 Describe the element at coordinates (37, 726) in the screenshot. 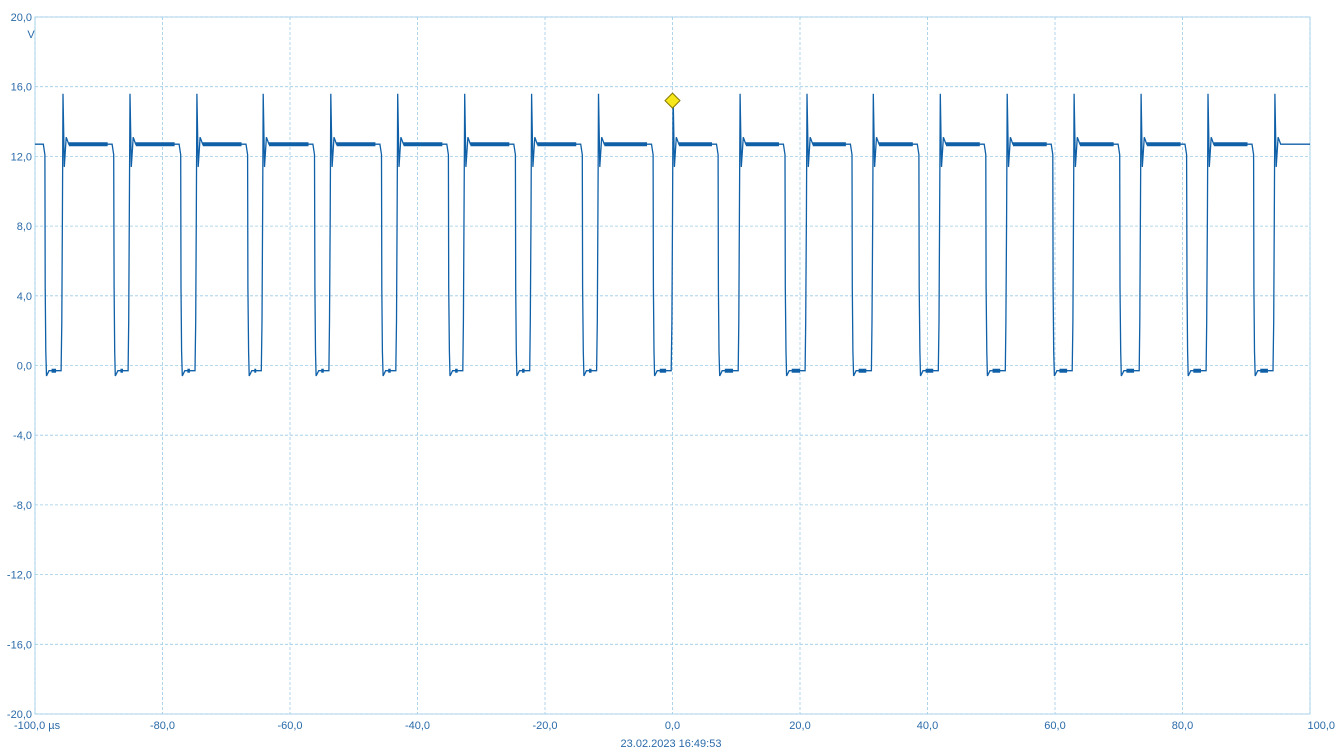

I see `x-tick-label: -100,0 µs` at that location.